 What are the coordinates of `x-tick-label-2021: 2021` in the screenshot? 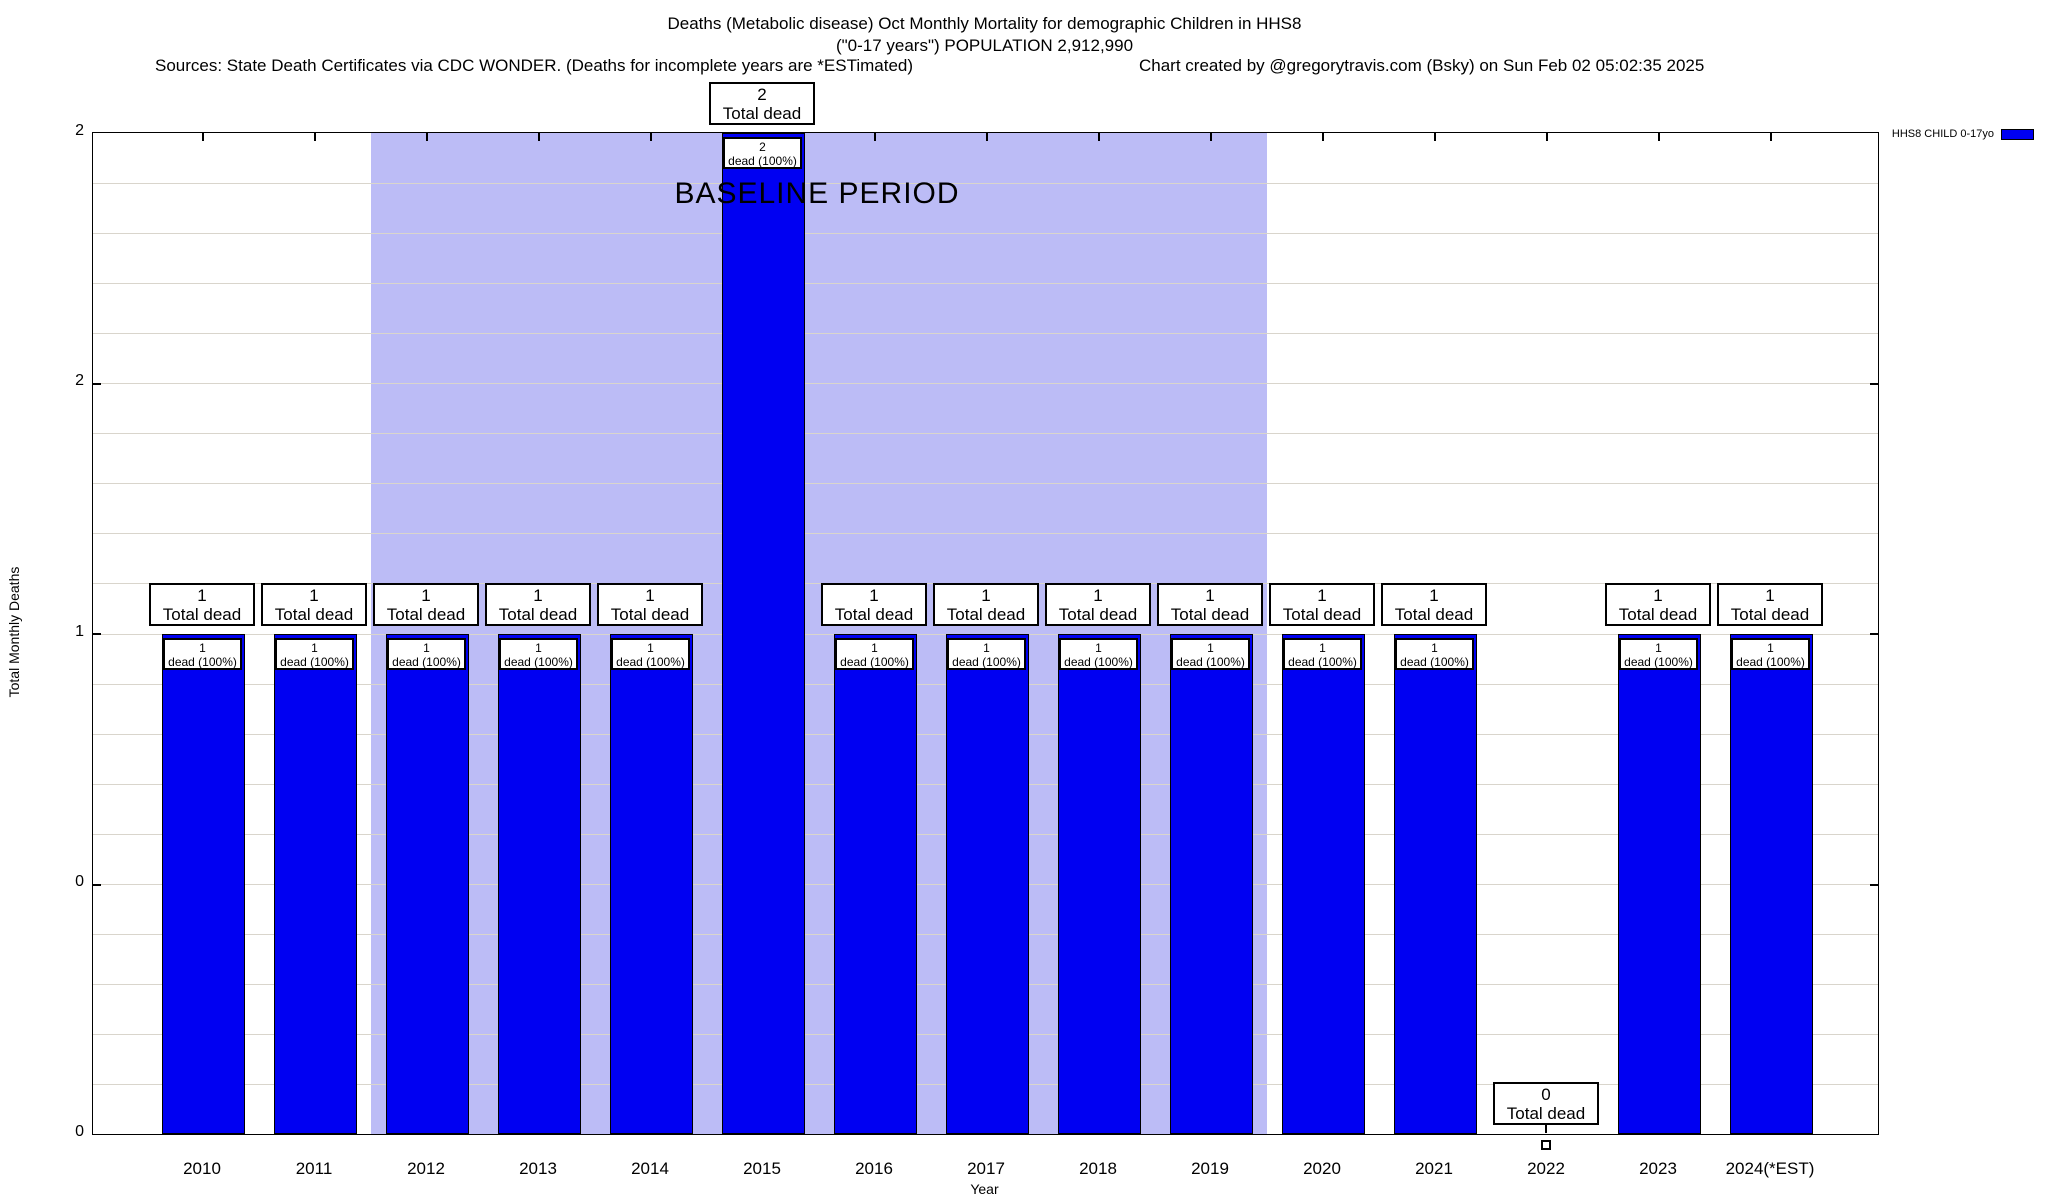 It's located at (1434, 1168).